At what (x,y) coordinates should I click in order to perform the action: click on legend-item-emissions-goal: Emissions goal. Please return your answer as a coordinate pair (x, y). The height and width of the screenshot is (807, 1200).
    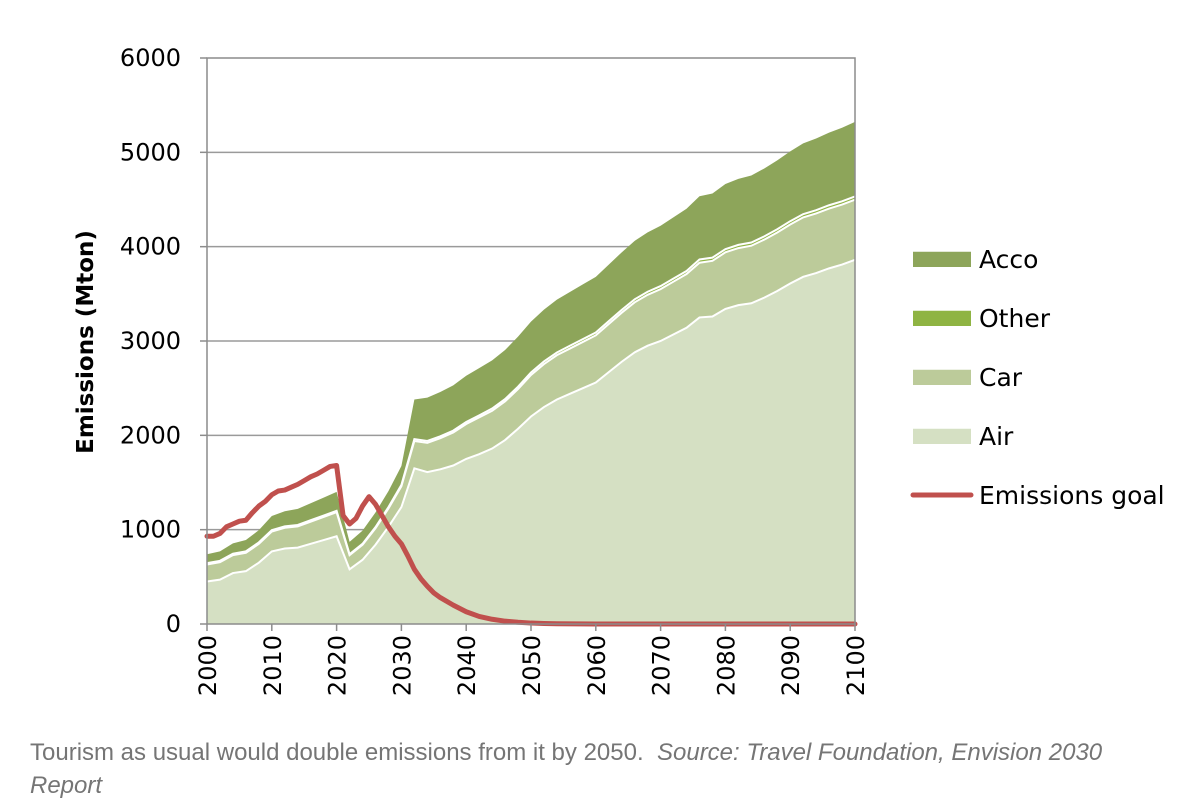
    Looking at the image, I should click on (1037, 495).